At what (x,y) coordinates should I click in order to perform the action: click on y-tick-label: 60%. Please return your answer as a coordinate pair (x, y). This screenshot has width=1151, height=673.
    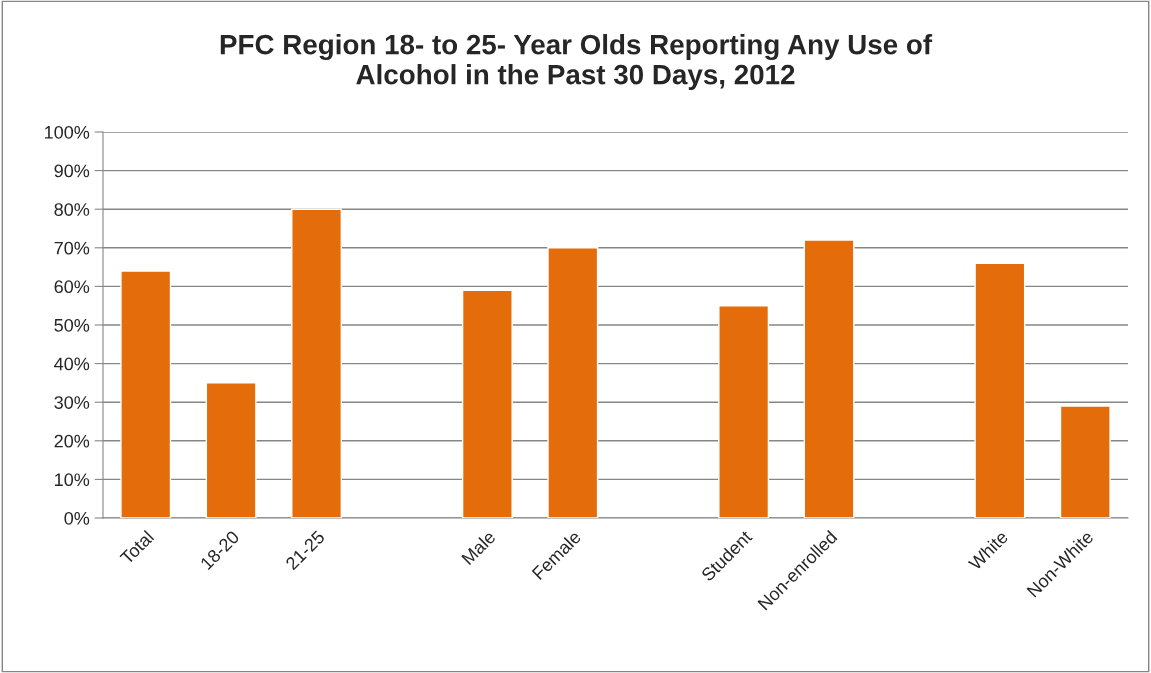
    Looking at the image, I should click on (72, 287).